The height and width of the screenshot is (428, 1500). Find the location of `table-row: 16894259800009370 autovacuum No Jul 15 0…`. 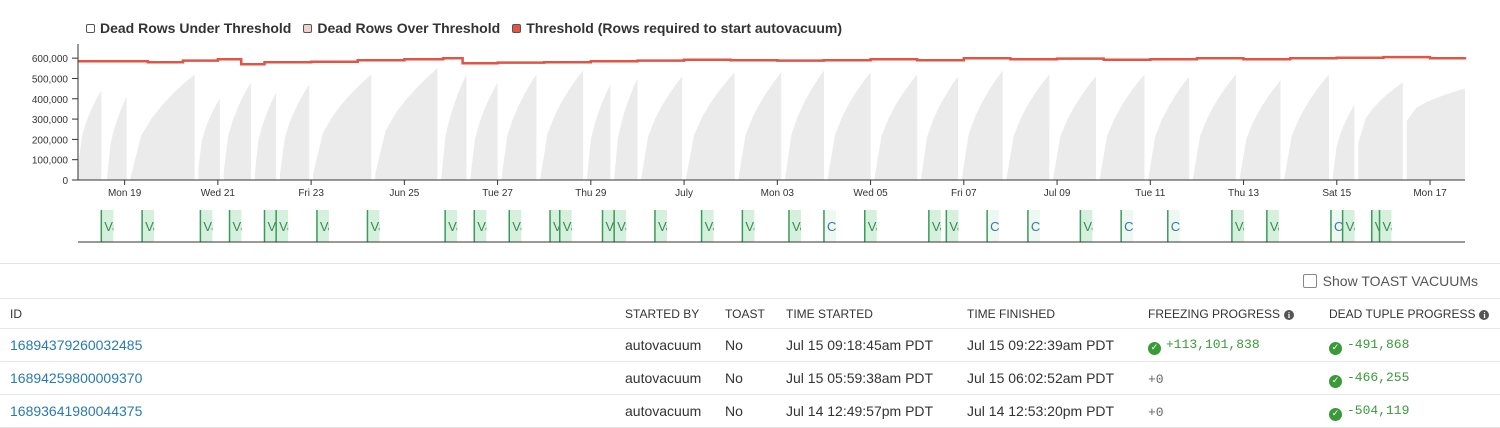

table-row: 16894259800009370 autovacuum No Jul 15 0… is located at coordinates (750, 378).